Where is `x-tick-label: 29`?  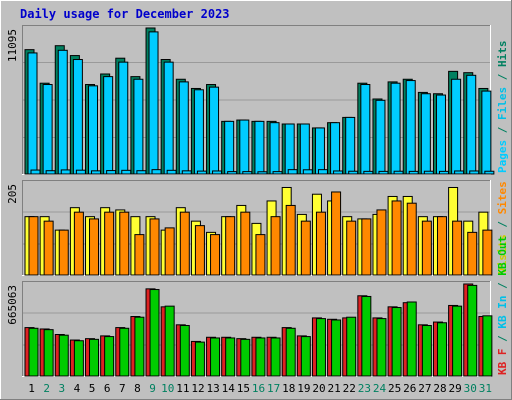 x-tick-label: 29 is located at coordinates (455, 388).